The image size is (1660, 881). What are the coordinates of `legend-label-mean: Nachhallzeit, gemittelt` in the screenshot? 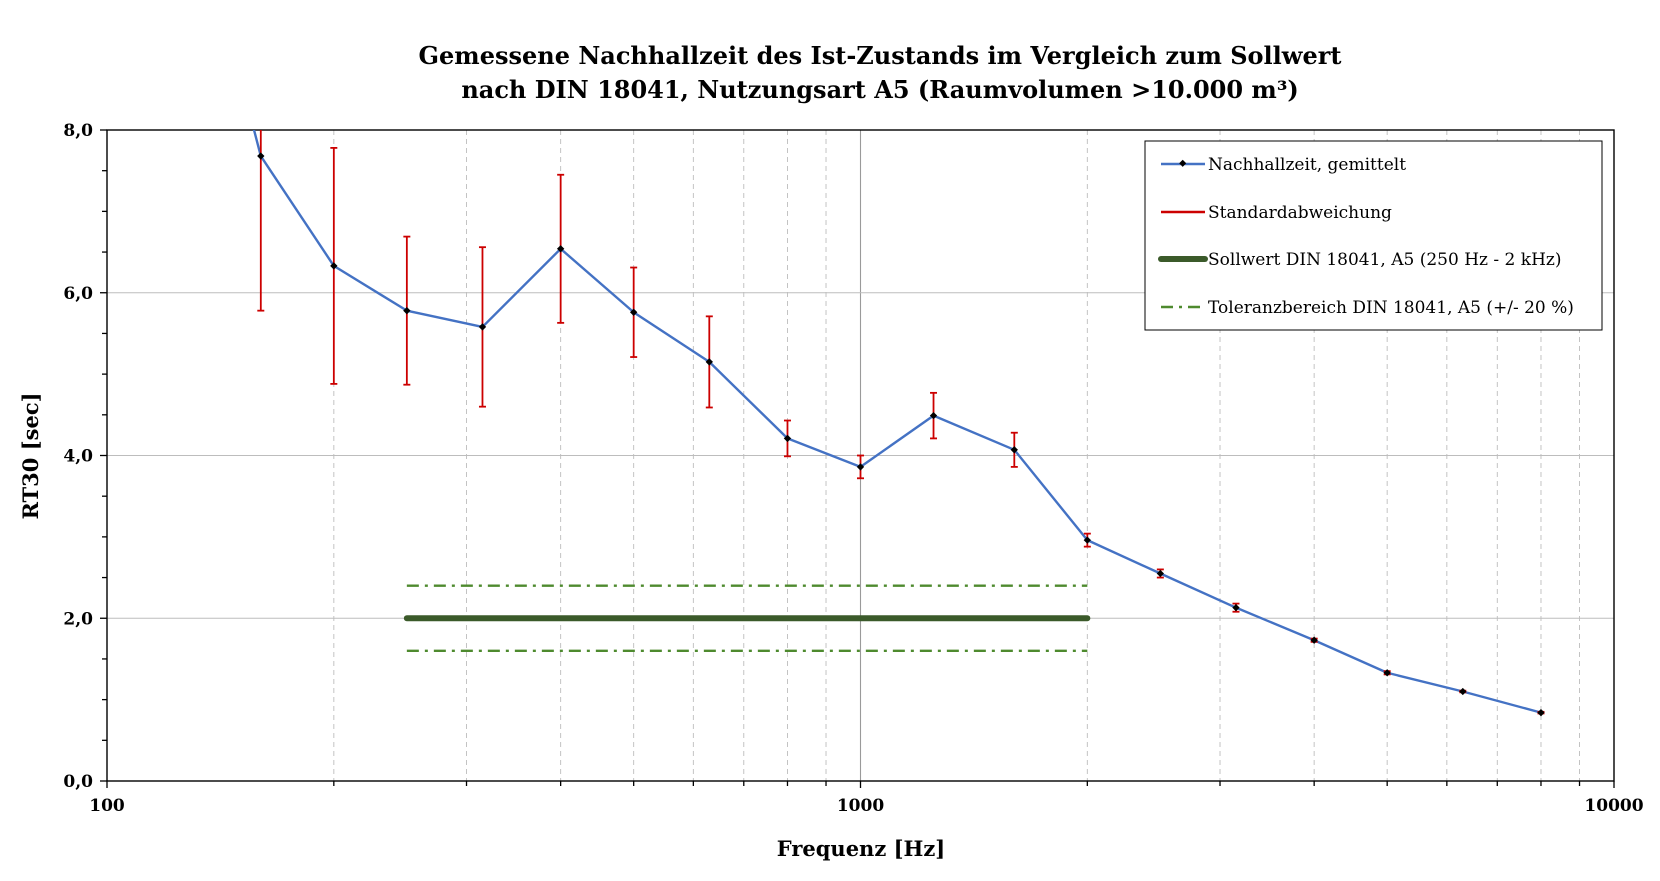 It's located at (1307, 165).